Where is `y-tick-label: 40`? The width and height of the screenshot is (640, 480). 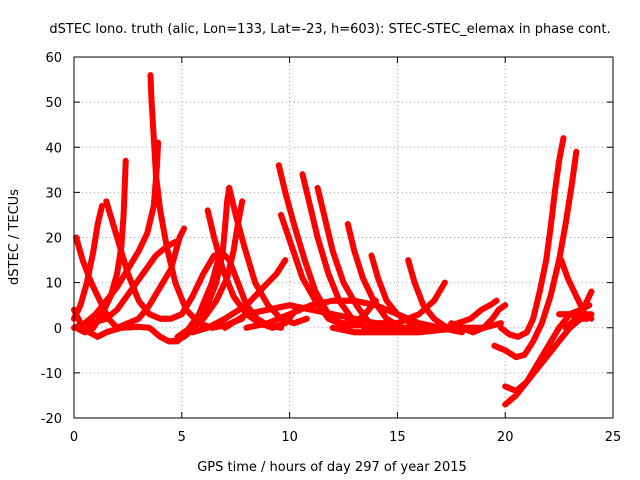
y-tick-label: 40 is located at coordinates (53, 148).